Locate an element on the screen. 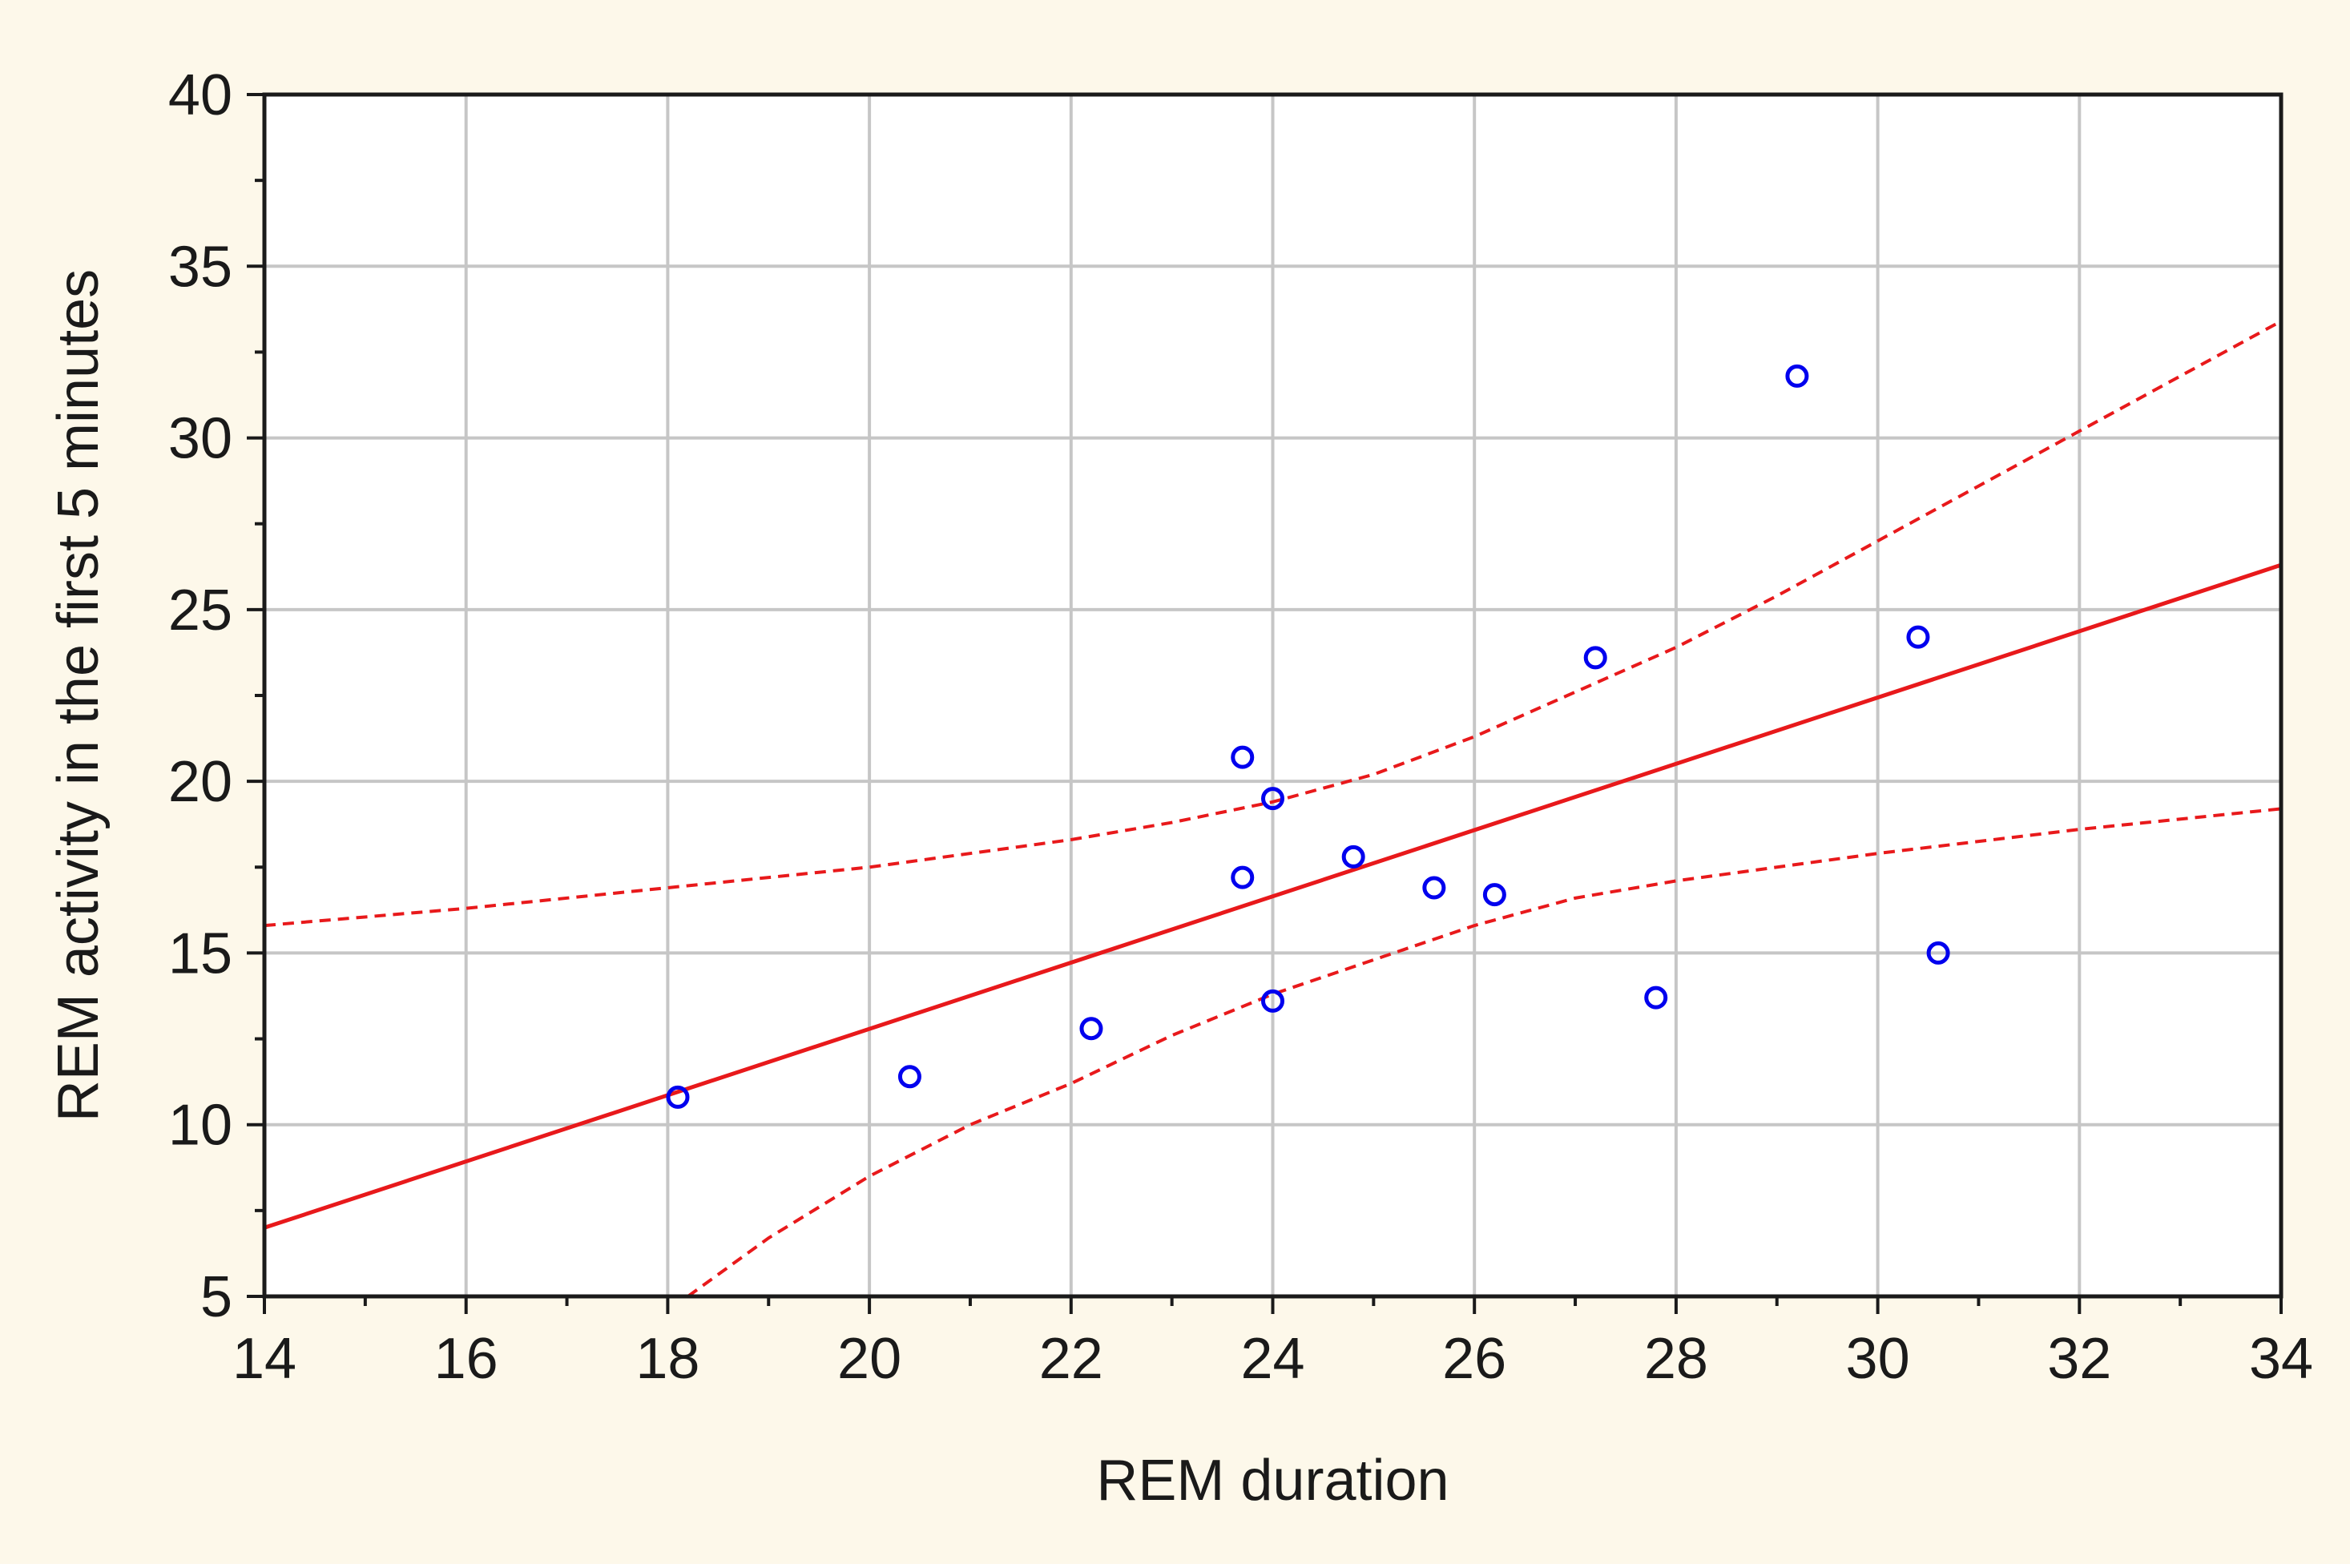 This screenshot has width=2350, height=1568. y-tick-label: 35 is located at coordinates (200, 267).